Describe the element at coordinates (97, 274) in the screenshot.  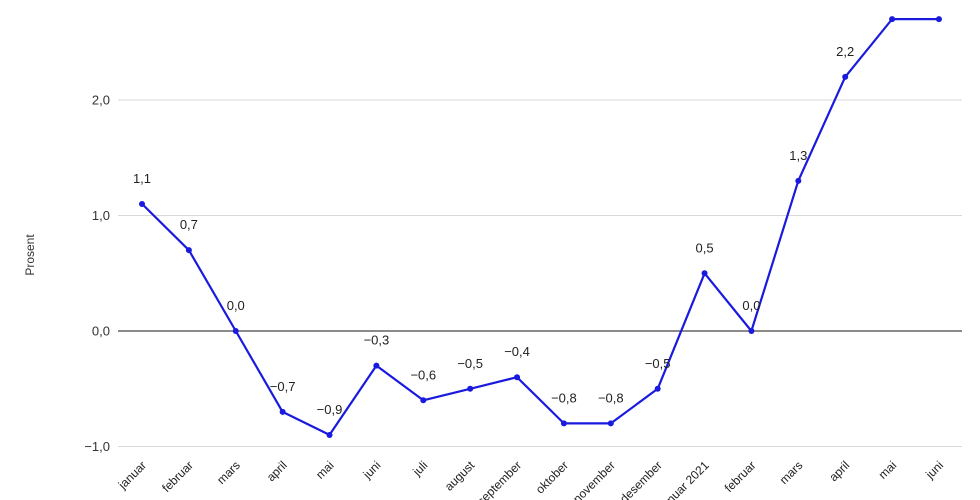
I see `y-axis-ticks: −1,0 0,0 1,0 2,0` at that location.